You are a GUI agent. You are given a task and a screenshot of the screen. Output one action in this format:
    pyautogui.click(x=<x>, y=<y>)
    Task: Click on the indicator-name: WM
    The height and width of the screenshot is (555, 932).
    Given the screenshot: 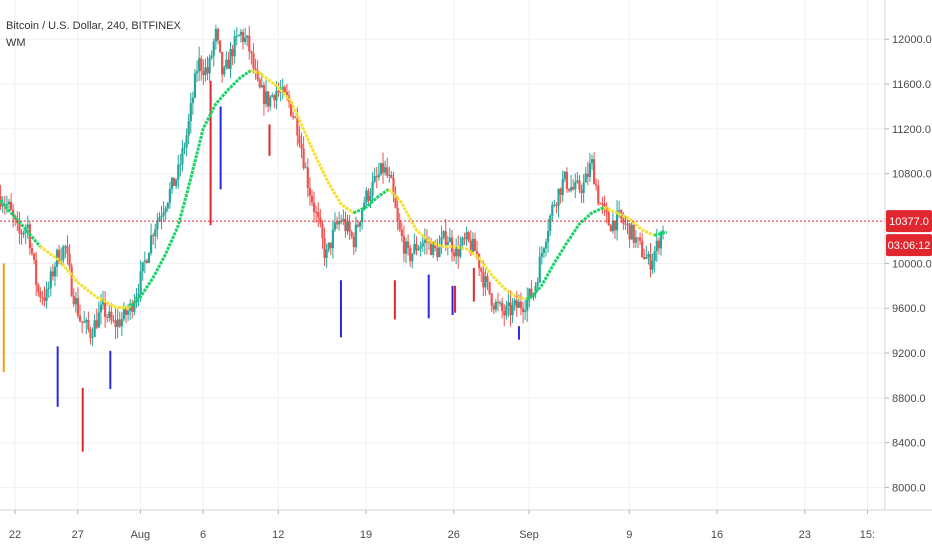 What is the action you would take?
    pyautogui.click(x=16, y=43)
    